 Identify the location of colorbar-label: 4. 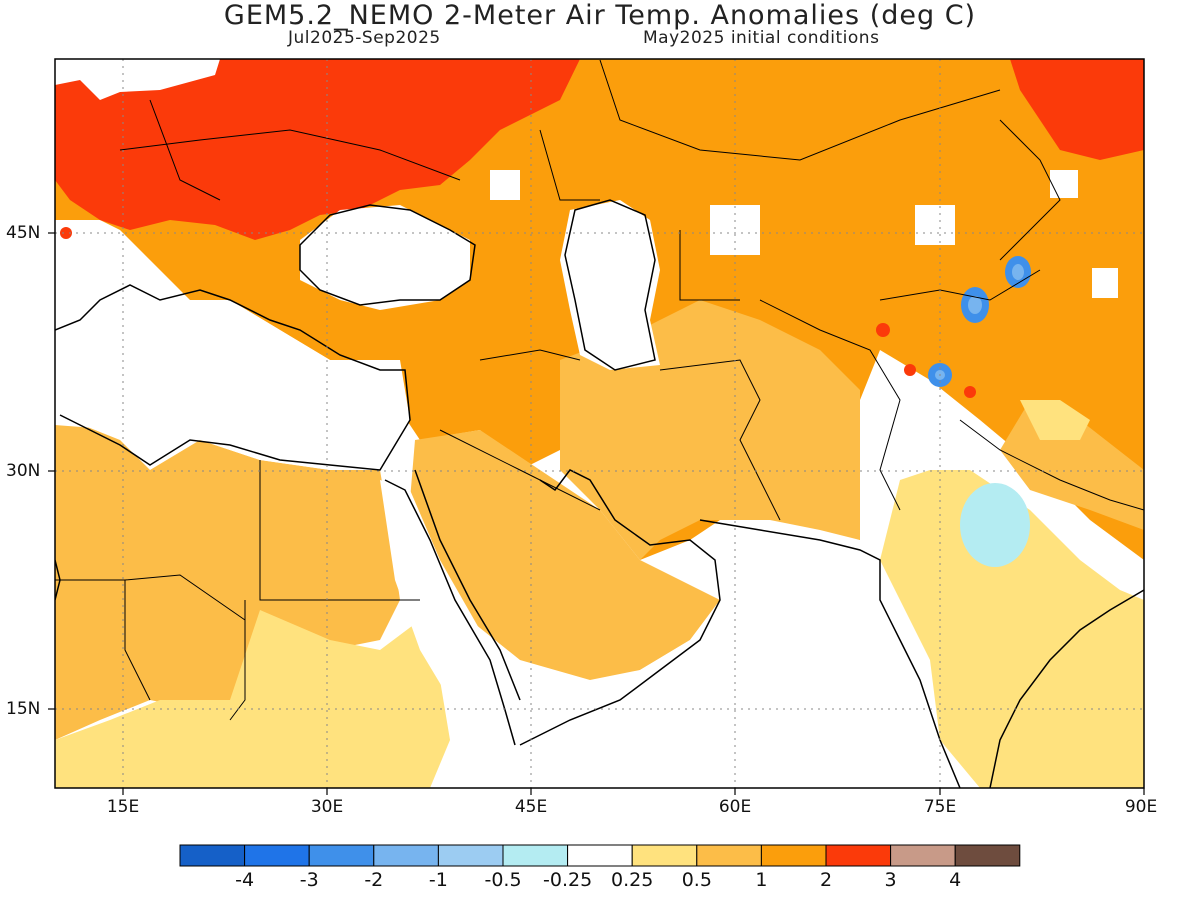
(955, 880).